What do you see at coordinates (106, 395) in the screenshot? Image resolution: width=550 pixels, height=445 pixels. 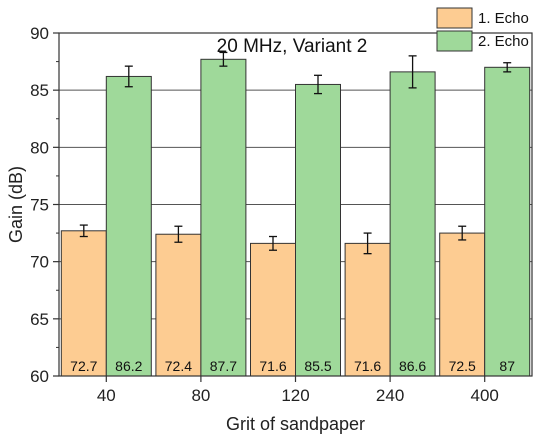 I see `x-tick-label: 40` at bounding box center [106, 395].